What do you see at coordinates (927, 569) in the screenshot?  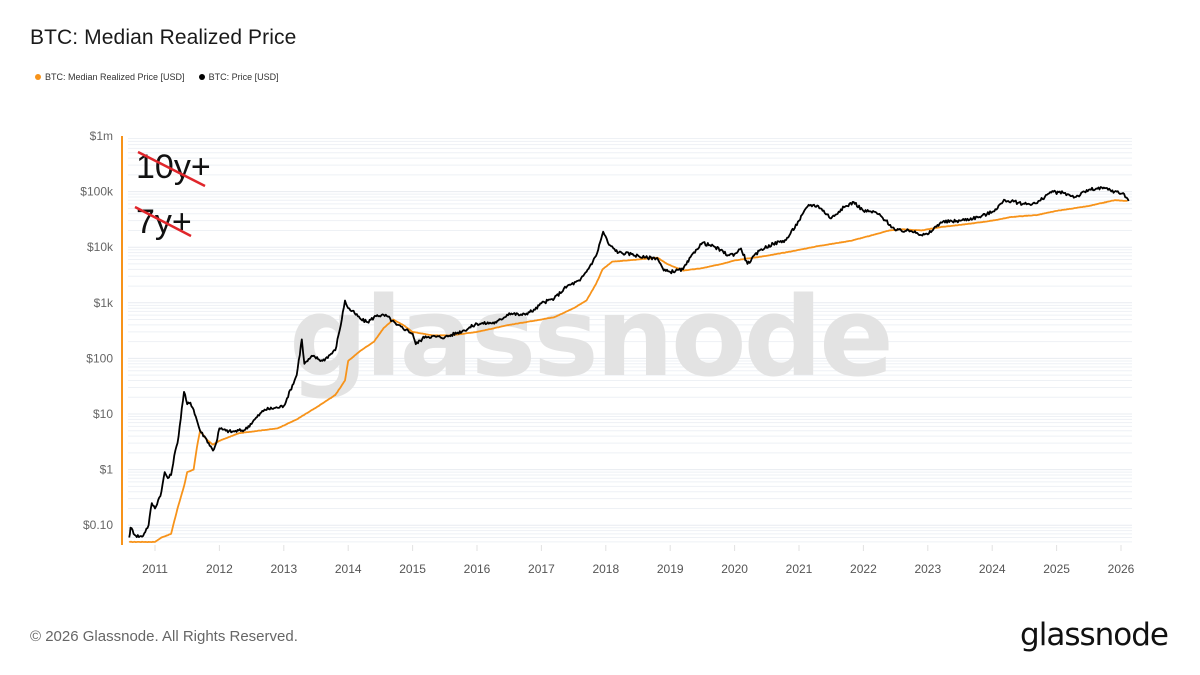 I see `x-tick-label: 2023` at bounding box center [927, 569].